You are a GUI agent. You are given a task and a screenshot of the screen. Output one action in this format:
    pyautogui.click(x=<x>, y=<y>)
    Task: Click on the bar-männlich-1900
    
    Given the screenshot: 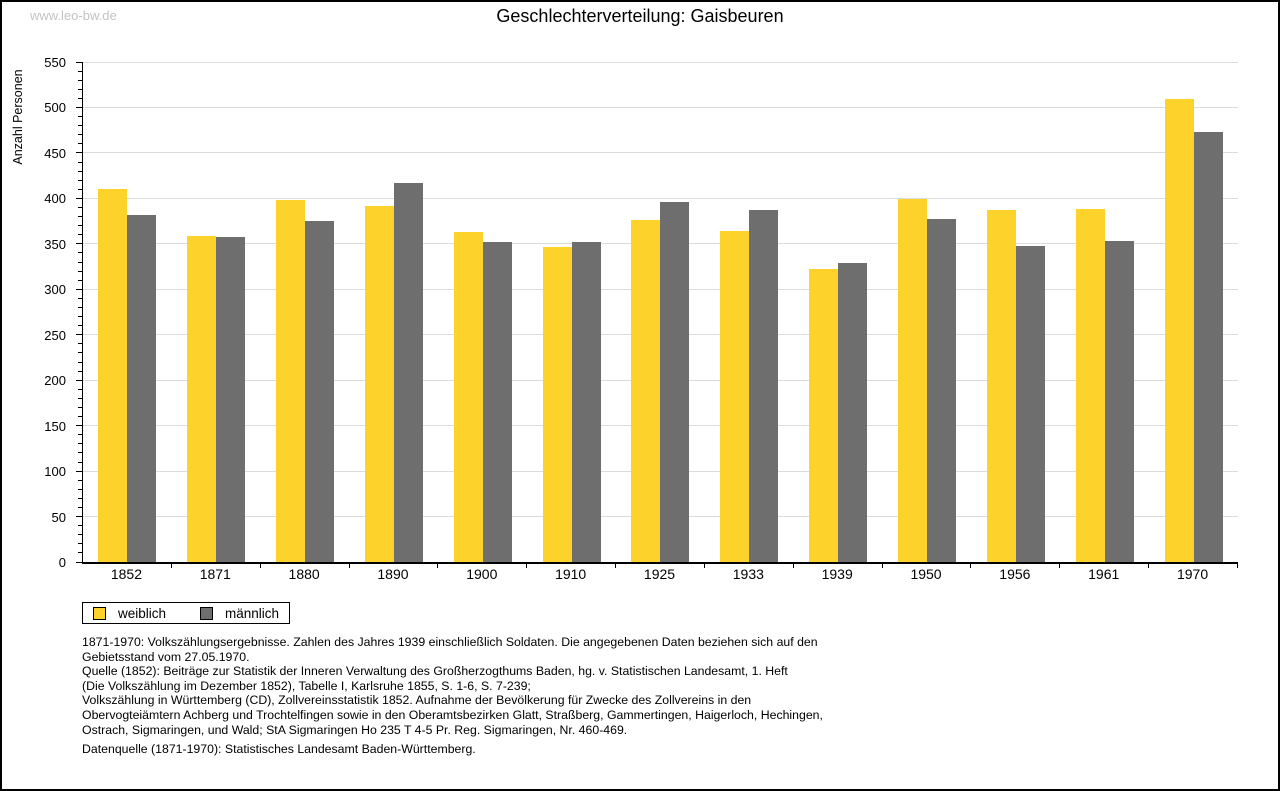 What is the action you would take?
    pyautogui.click(x=497, y=402)
    